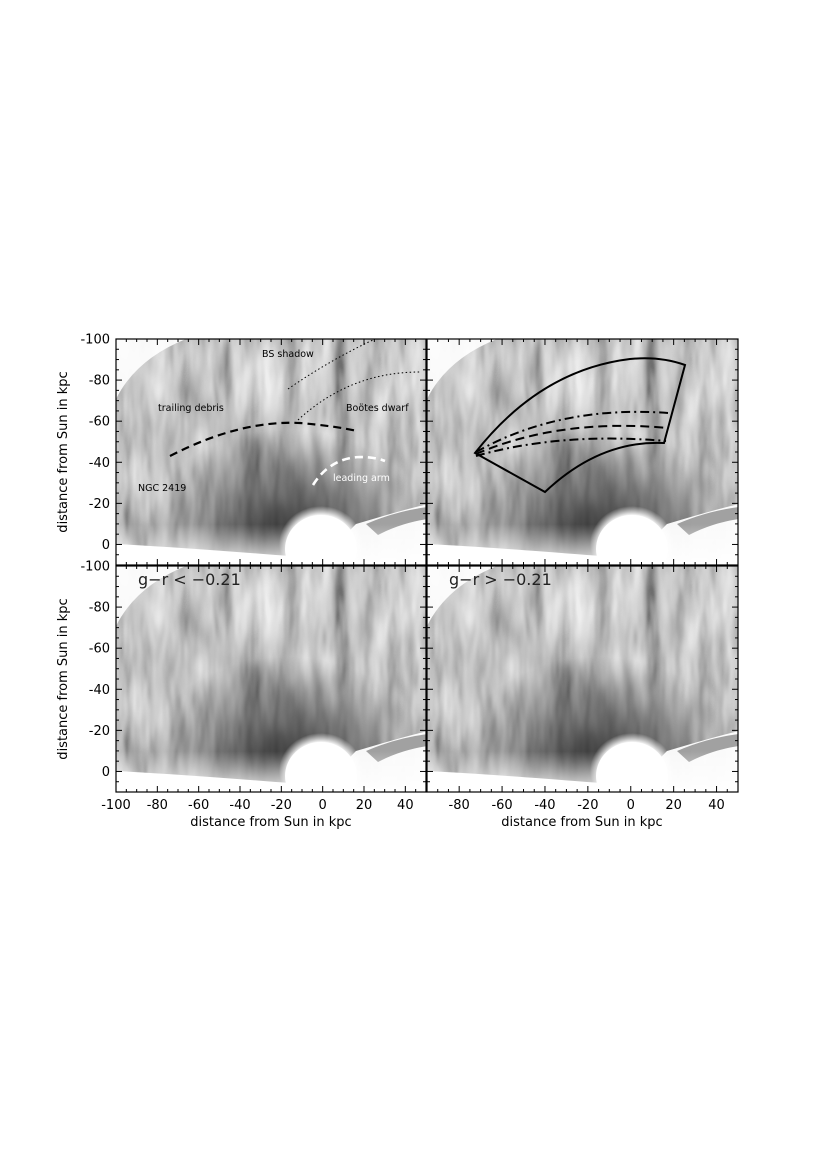  I want to click on annotation-bootes-dwarf: Boötes dwarf, so click(377, 408).